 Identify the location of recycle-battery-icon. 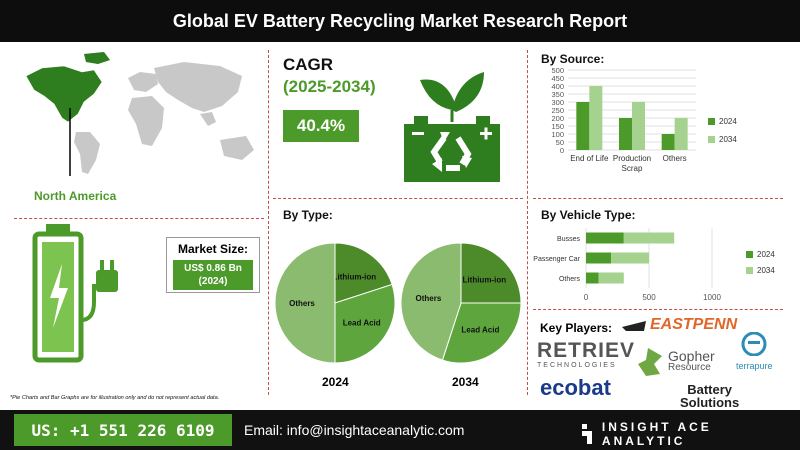
(452, 127).